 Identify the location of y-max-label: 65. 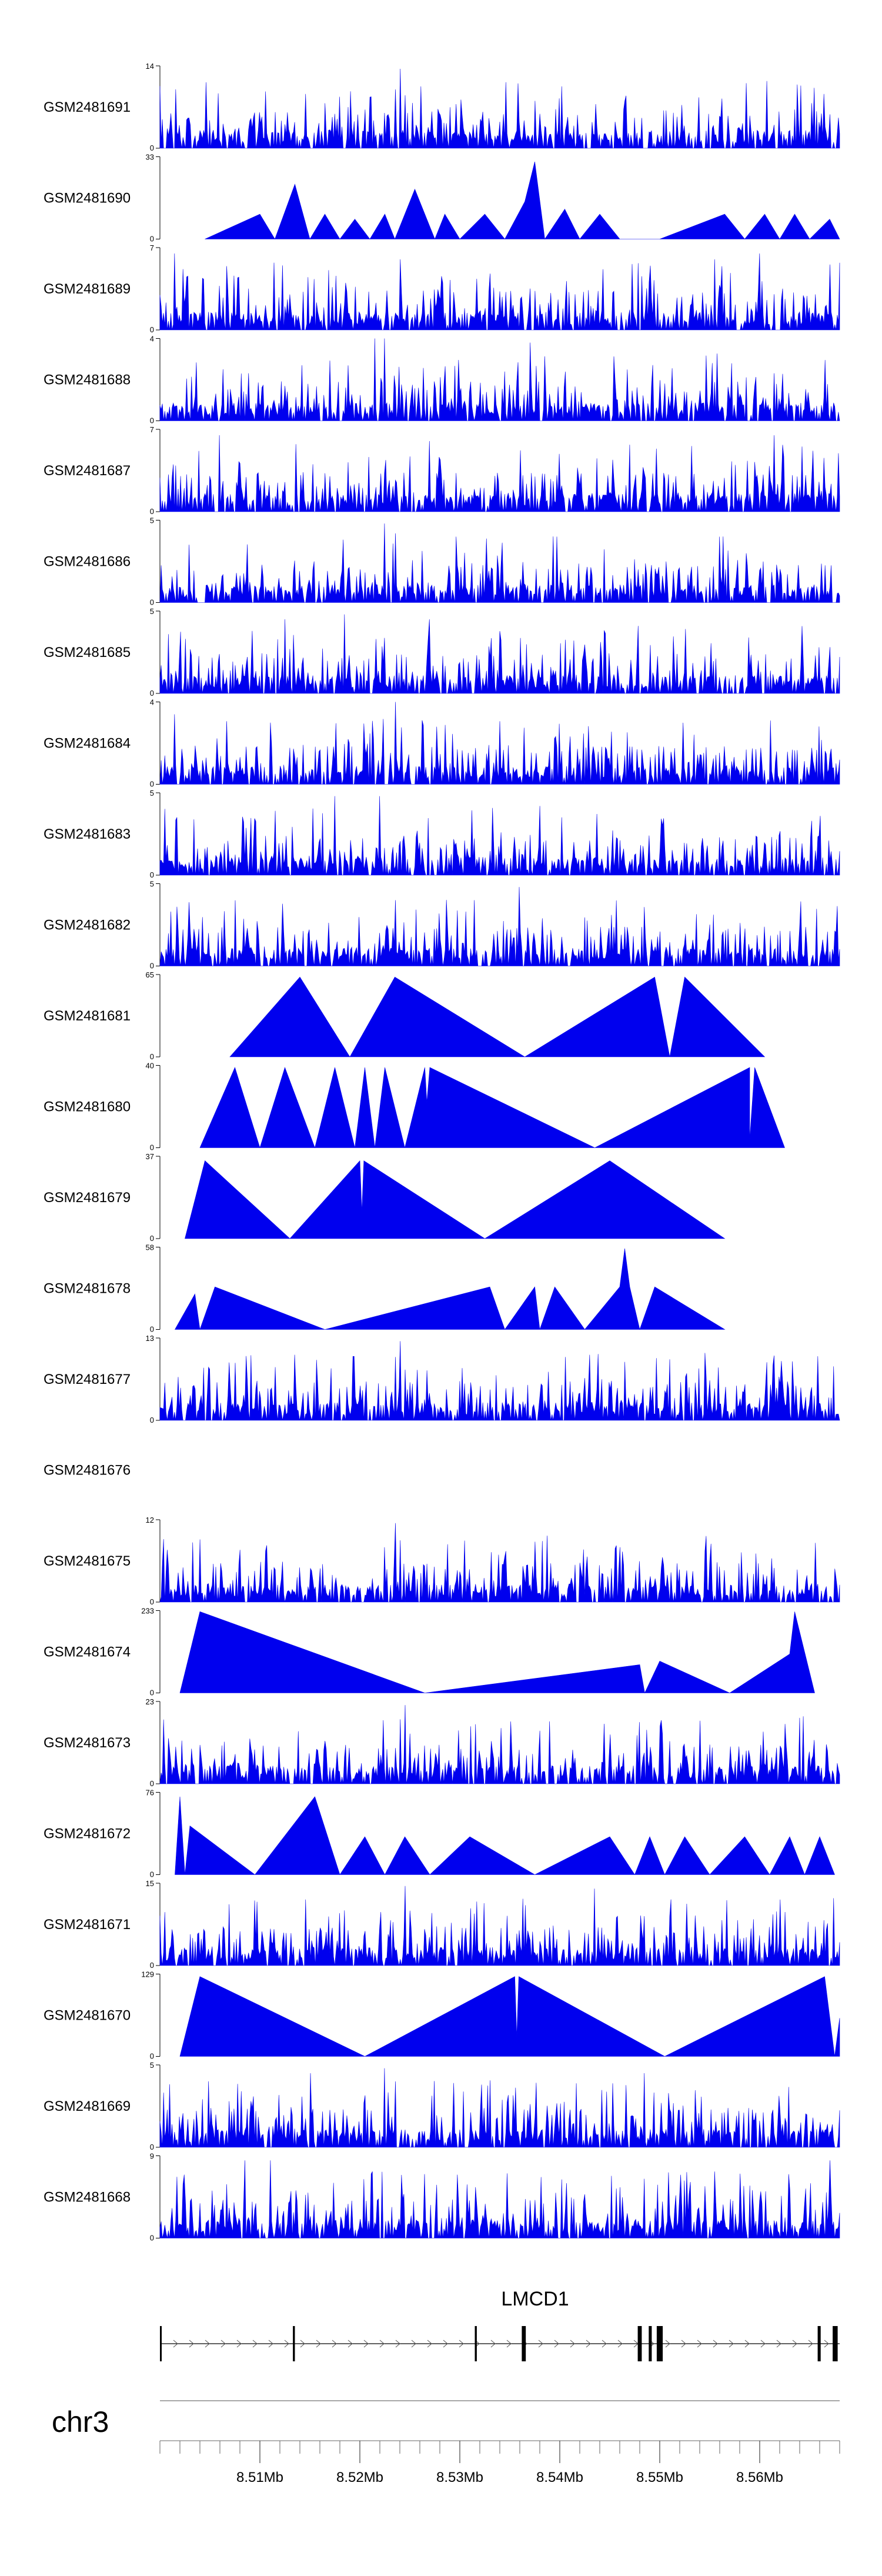
(150, 974).